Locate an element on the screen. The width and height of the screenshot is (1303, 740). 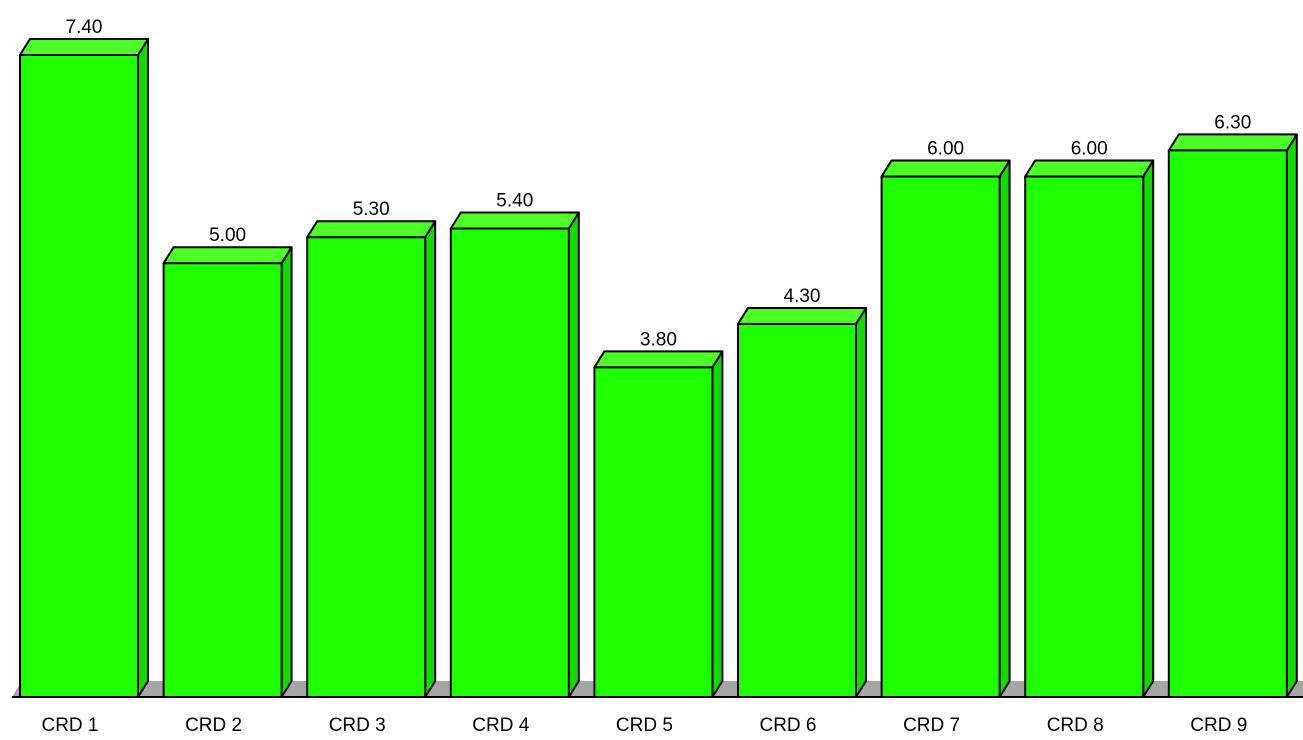
x-tick-label: CRD 8 is located at coordinates (1075, 725).